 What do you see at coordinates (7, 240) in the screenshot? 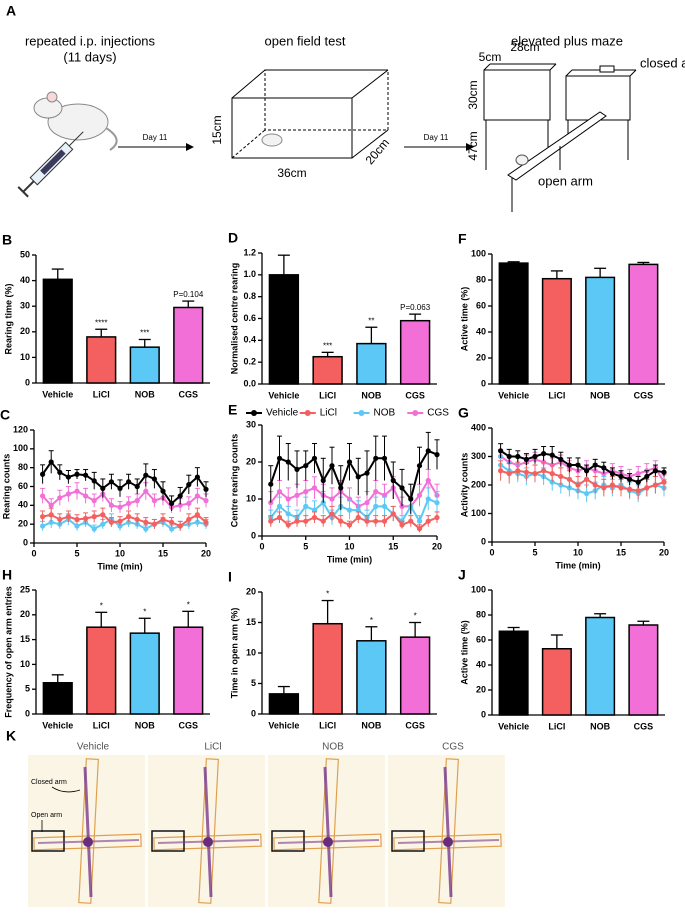
I see `panel-label: B` at bounding box center [7, 240].